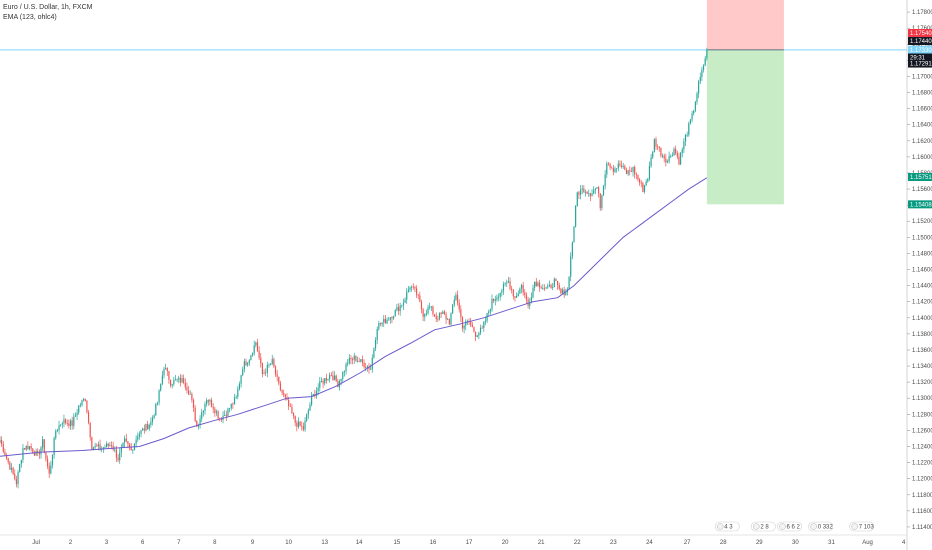  What do you see at coordinates (215, 543) in the screenshot?
I see `x-tick-label: 8` at bounding box center [215, 543].